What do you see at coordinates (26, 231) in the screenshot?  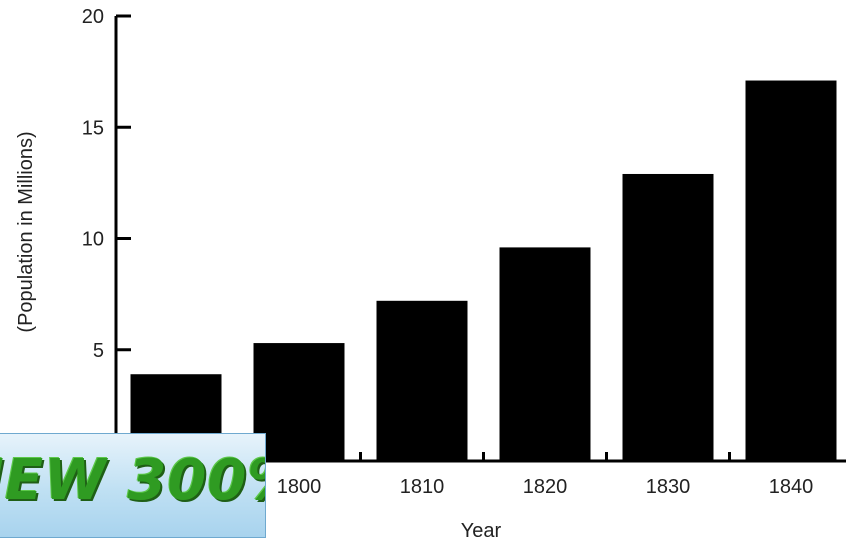 I see `y-axis-title: (Population in Millions)` at bounding box center [26, 231].